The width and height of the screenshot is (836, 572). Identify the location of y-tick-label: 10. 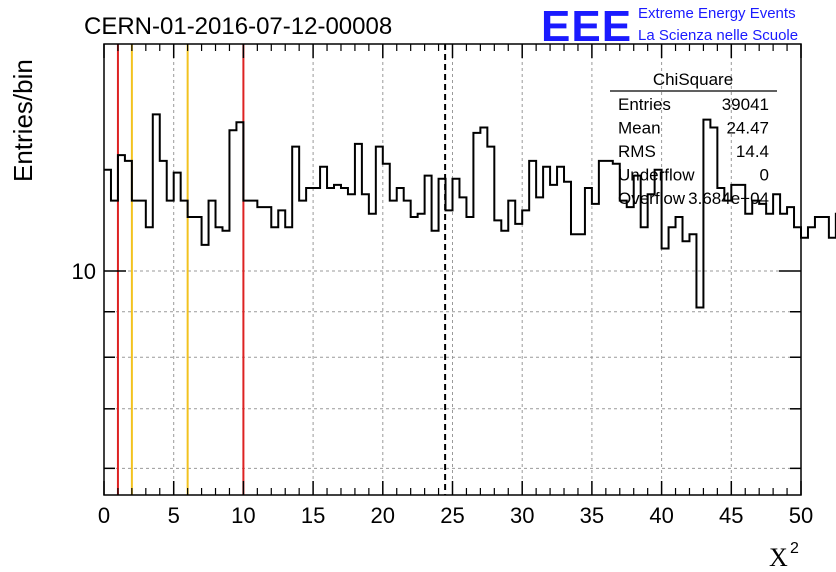
(84, 271).